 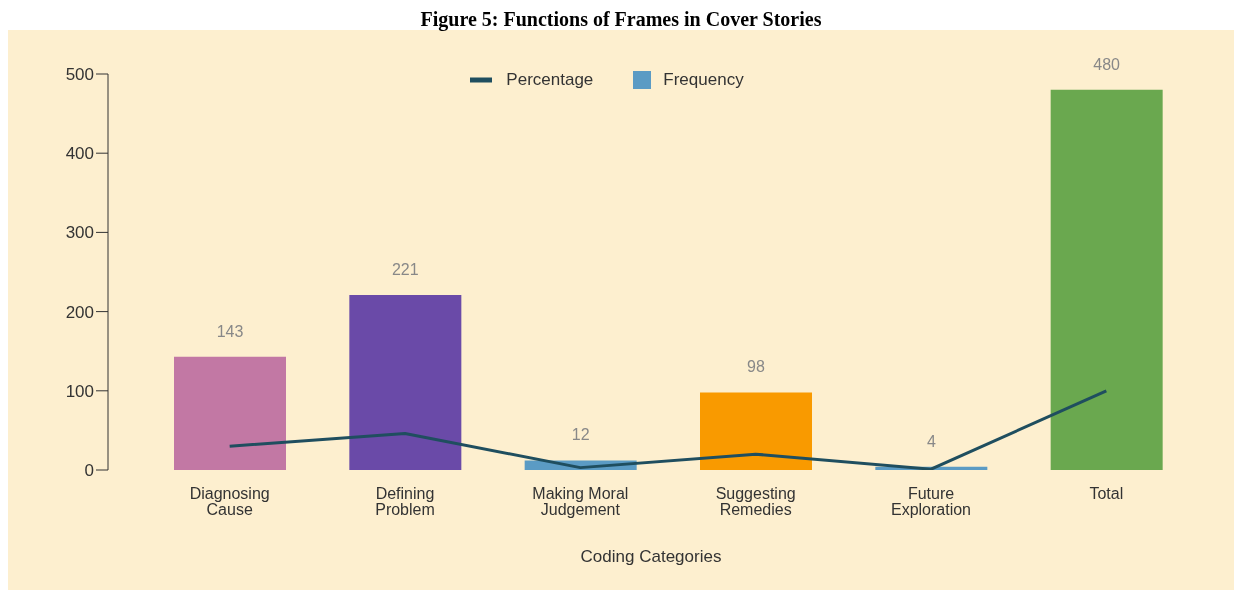 I want to click on data-label: 98, so click(x=756, y=367).